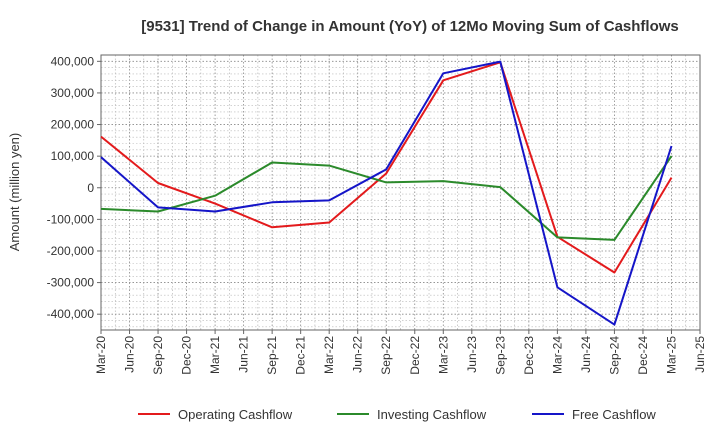  I want to click on y-tick-label: -400,000, so click(71, 314).